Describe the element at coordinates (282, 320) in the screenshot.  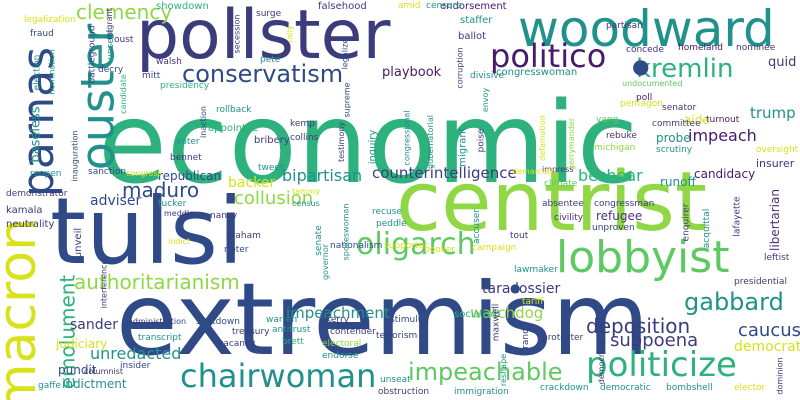
I see `word-warren: warren` at that location.